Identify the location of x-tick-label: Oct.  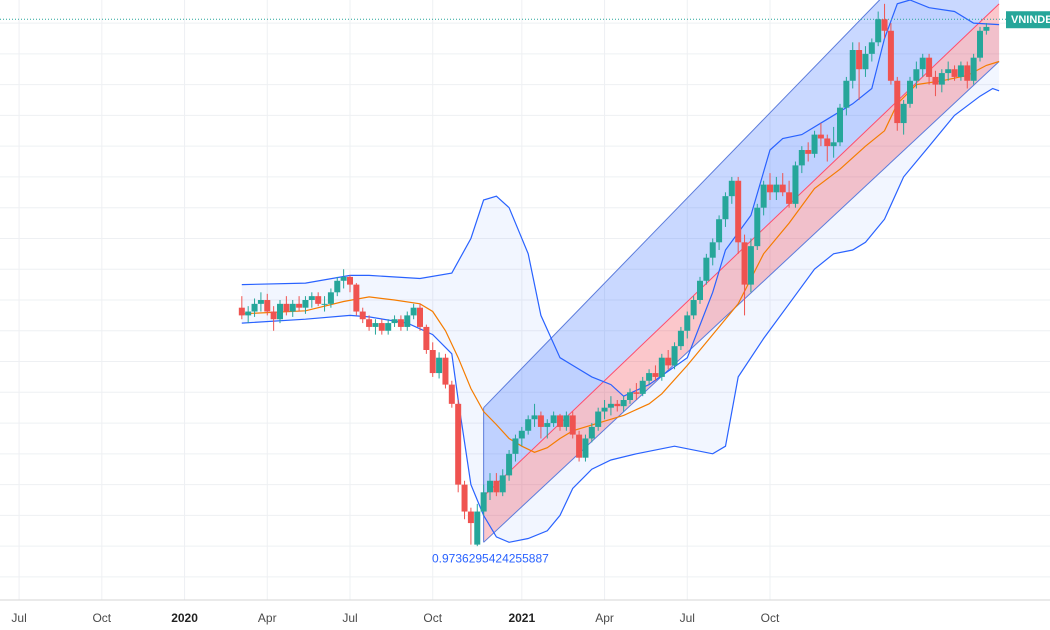
(101, 618).